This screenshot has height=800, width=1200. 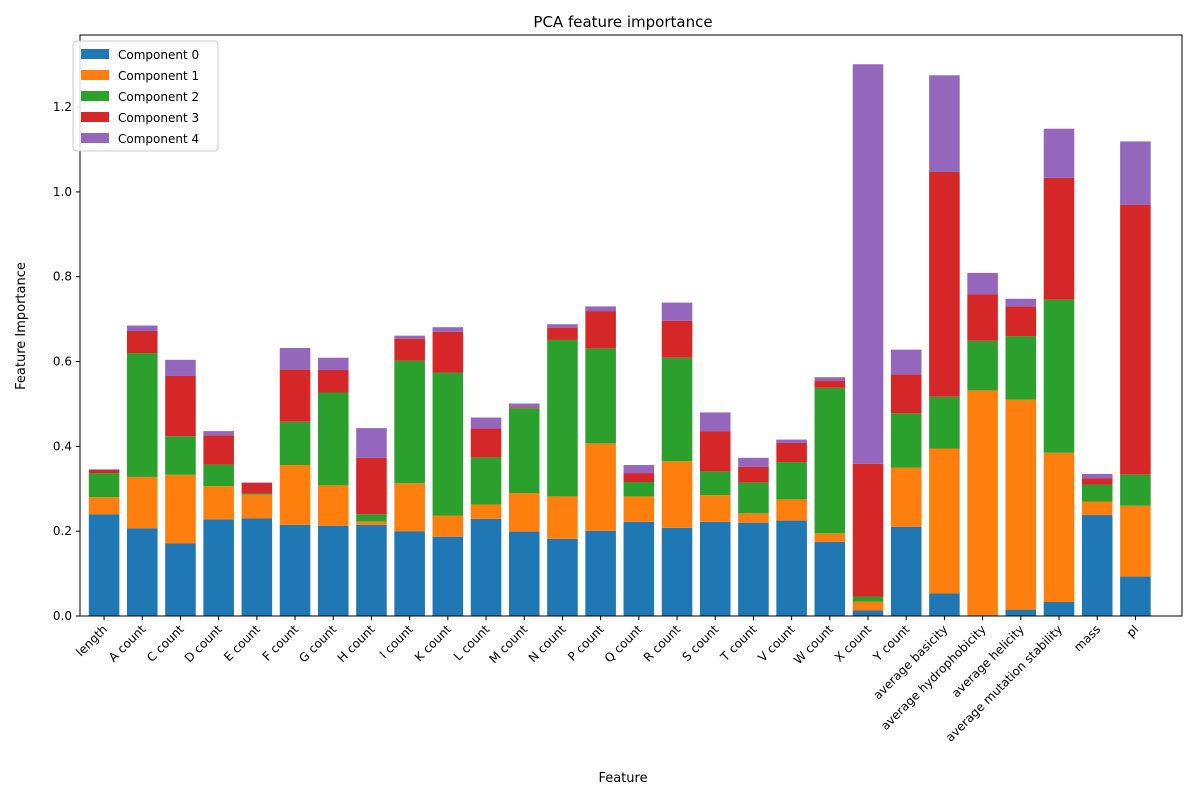 What do you see at coordinates (471, 642) in the screenshot?
I see `x-tick-label: L count` at bounding box center [471, 642].